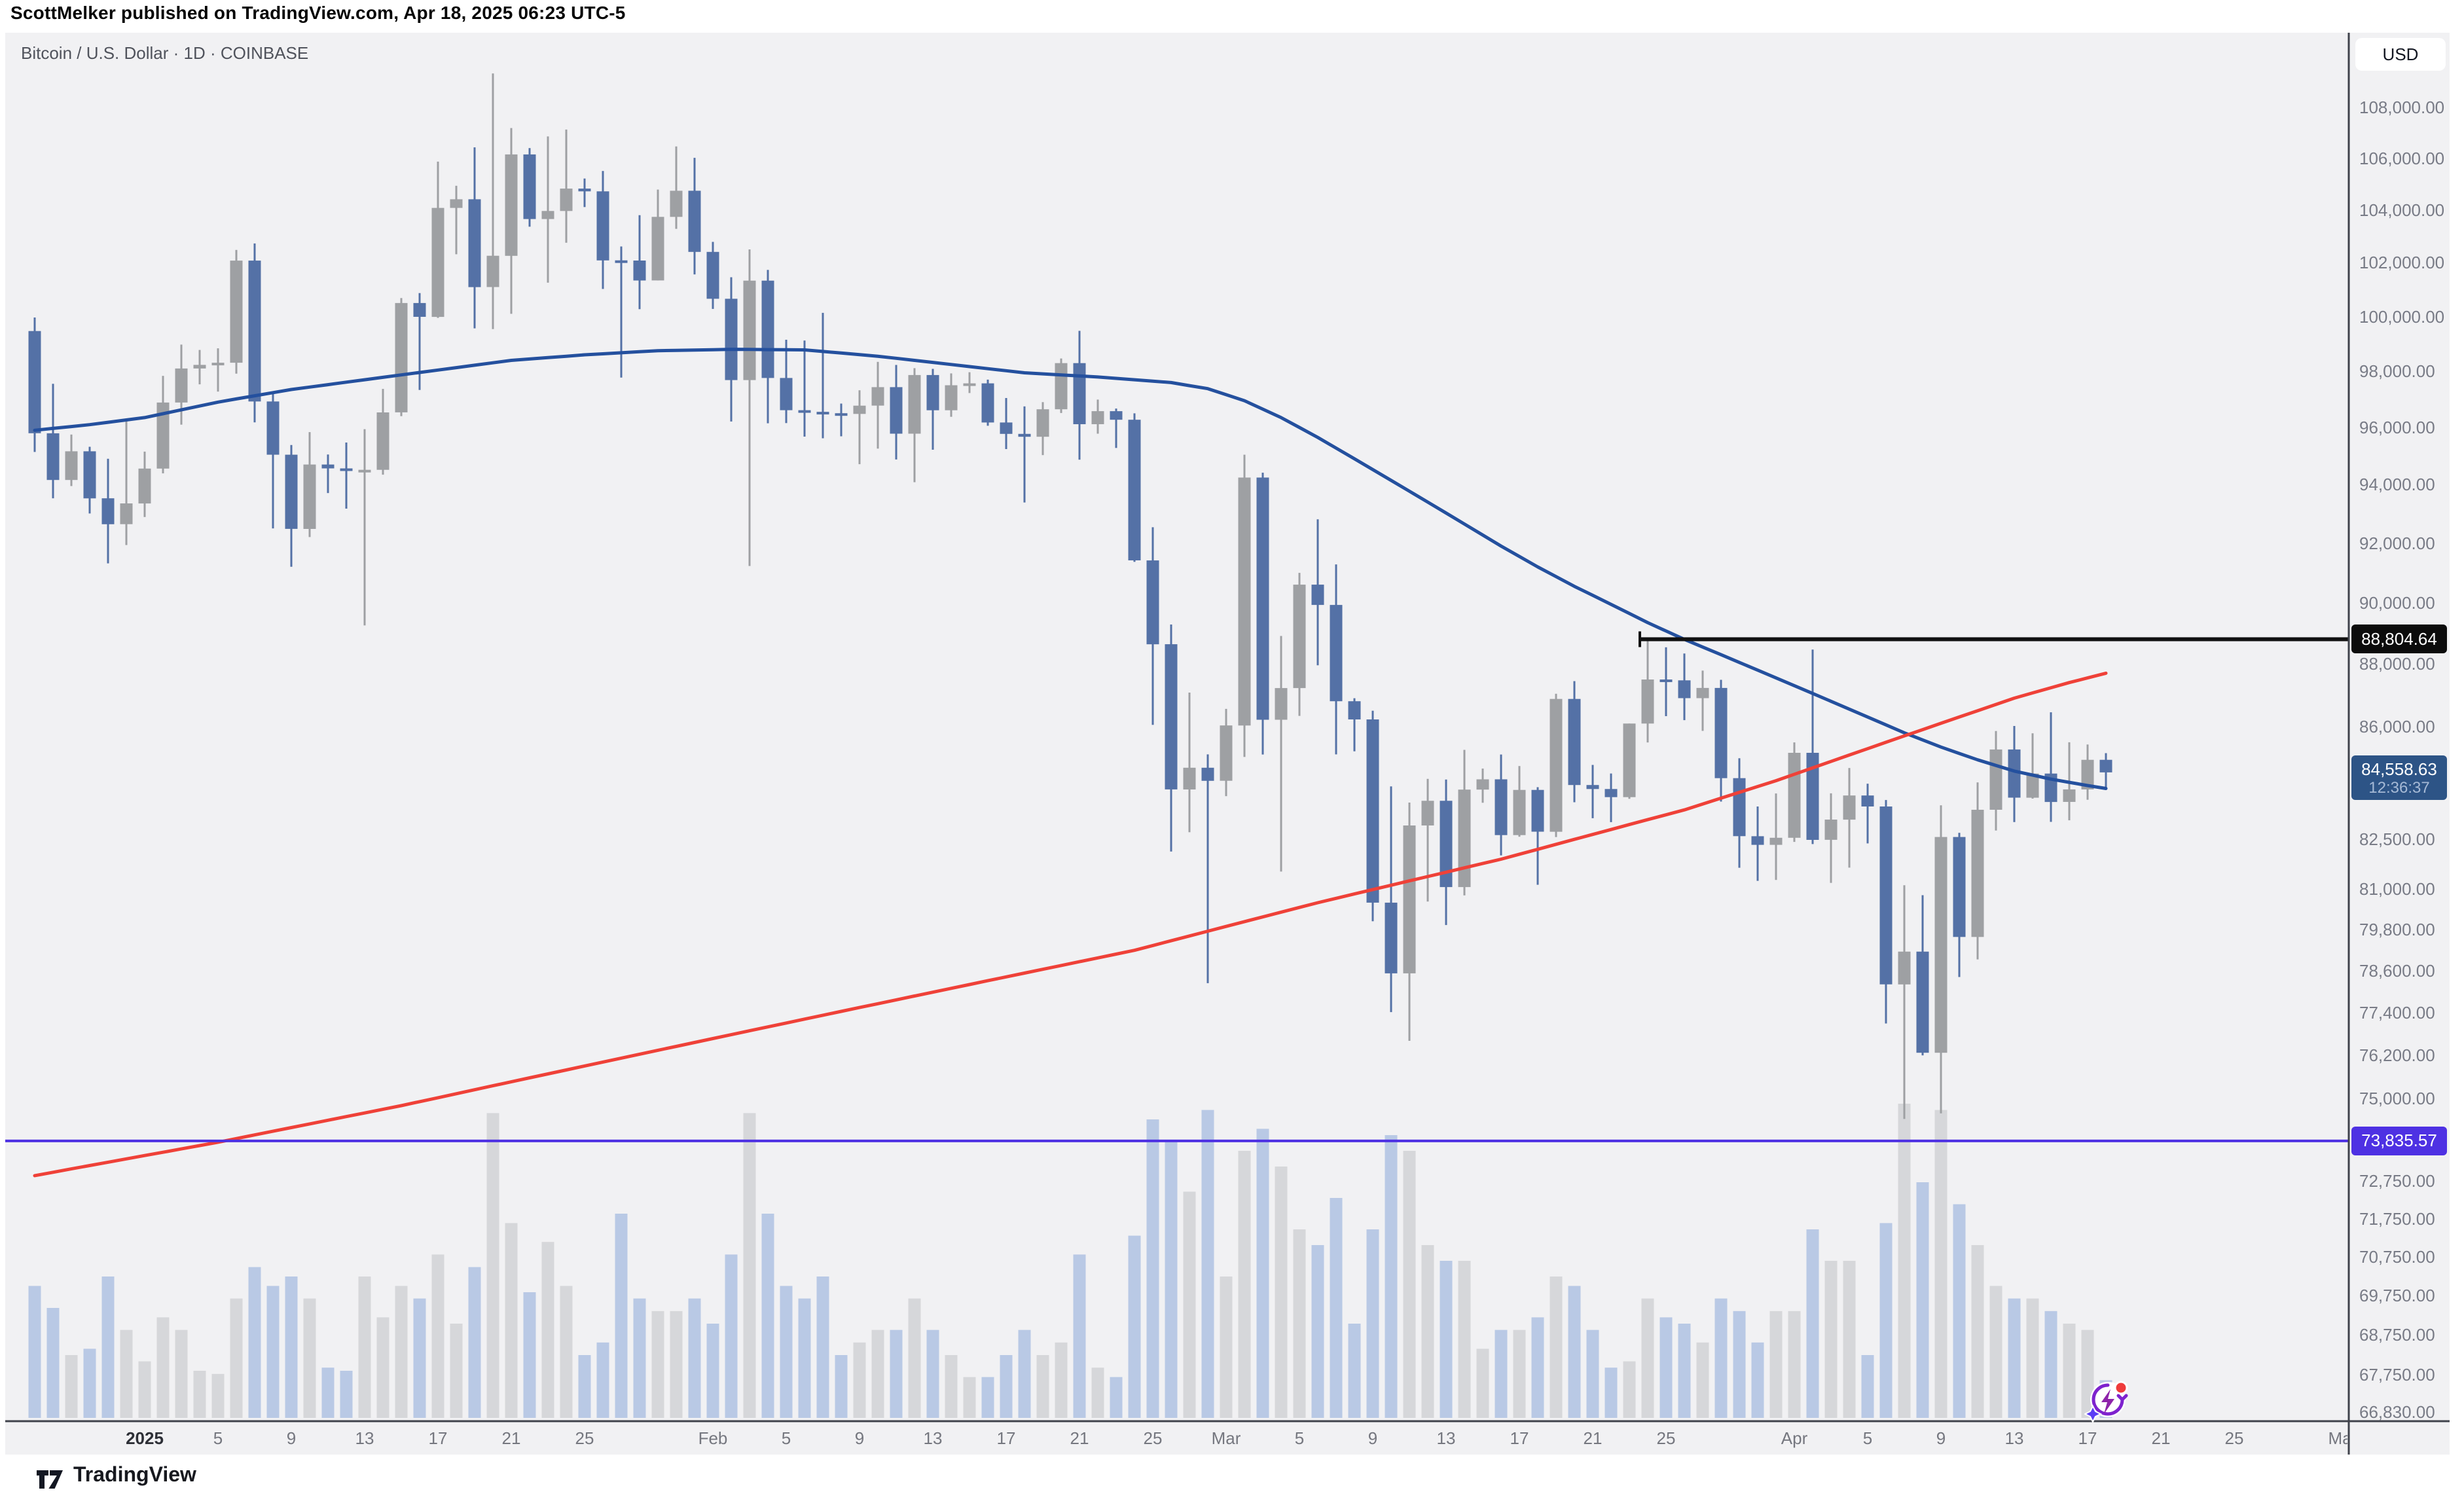 The height and width of the screenshot is (1503, 2464). Describe the element at coordinates (145, 1438) in the screenshot. I see `time-tick-year: 2025` at that location.